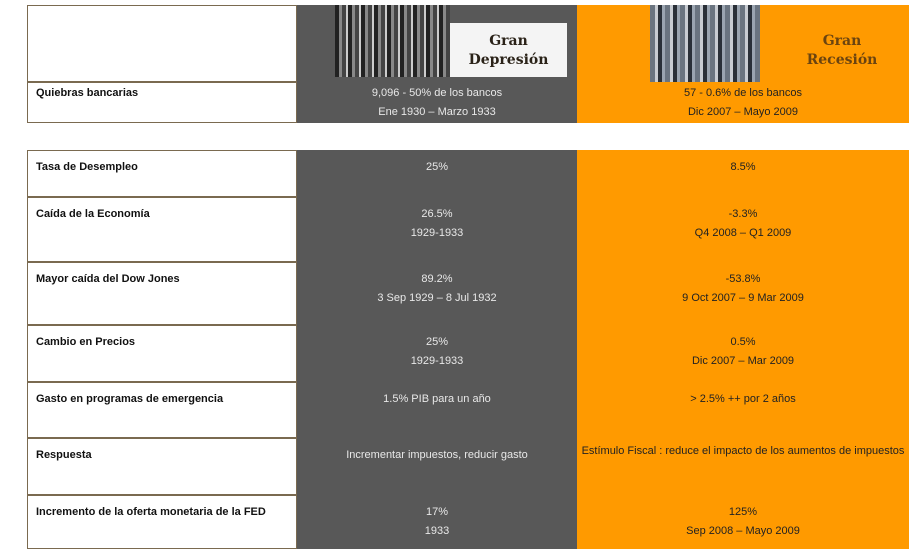  I want to click on value-cell: 8.5%, so click(743, 173).